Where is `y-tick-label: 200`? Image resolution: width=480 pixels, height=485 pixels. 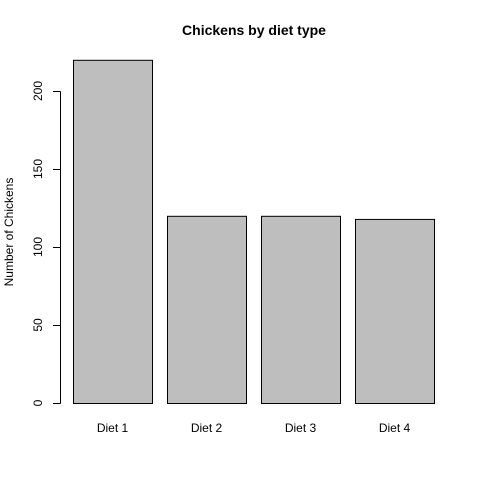
y-tick-label: 200 is located at coordinates (38, 91).